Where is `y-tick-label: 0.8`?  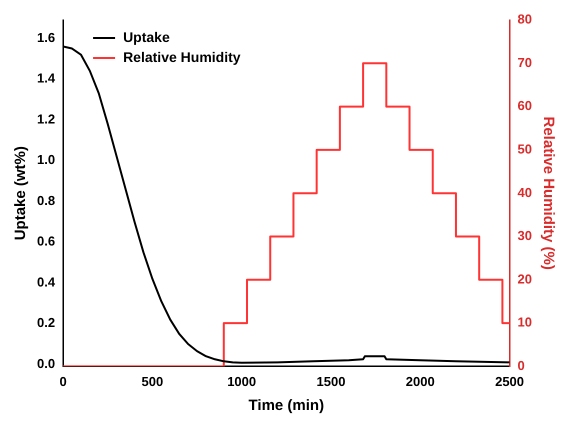
y-tick-label: 0.8 is located at coordinates (46, 200).